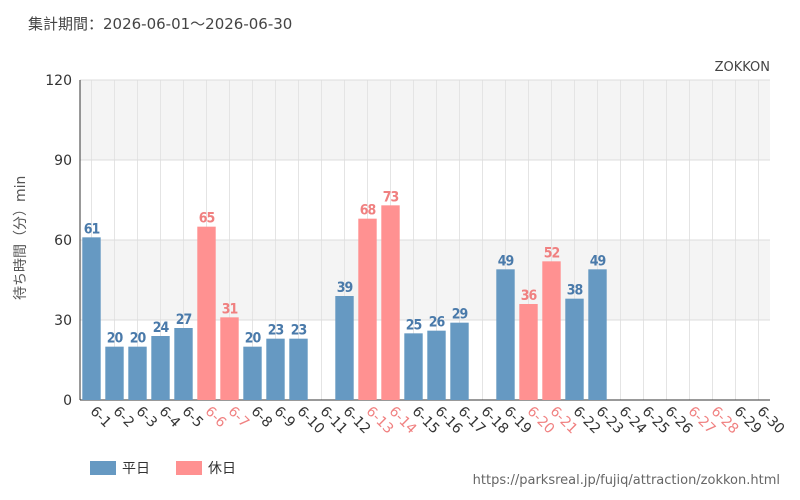  What do you see at coordinates (437, 323) in the screenshot?
I see `data-label: 26` at bounding box center [437, 323].